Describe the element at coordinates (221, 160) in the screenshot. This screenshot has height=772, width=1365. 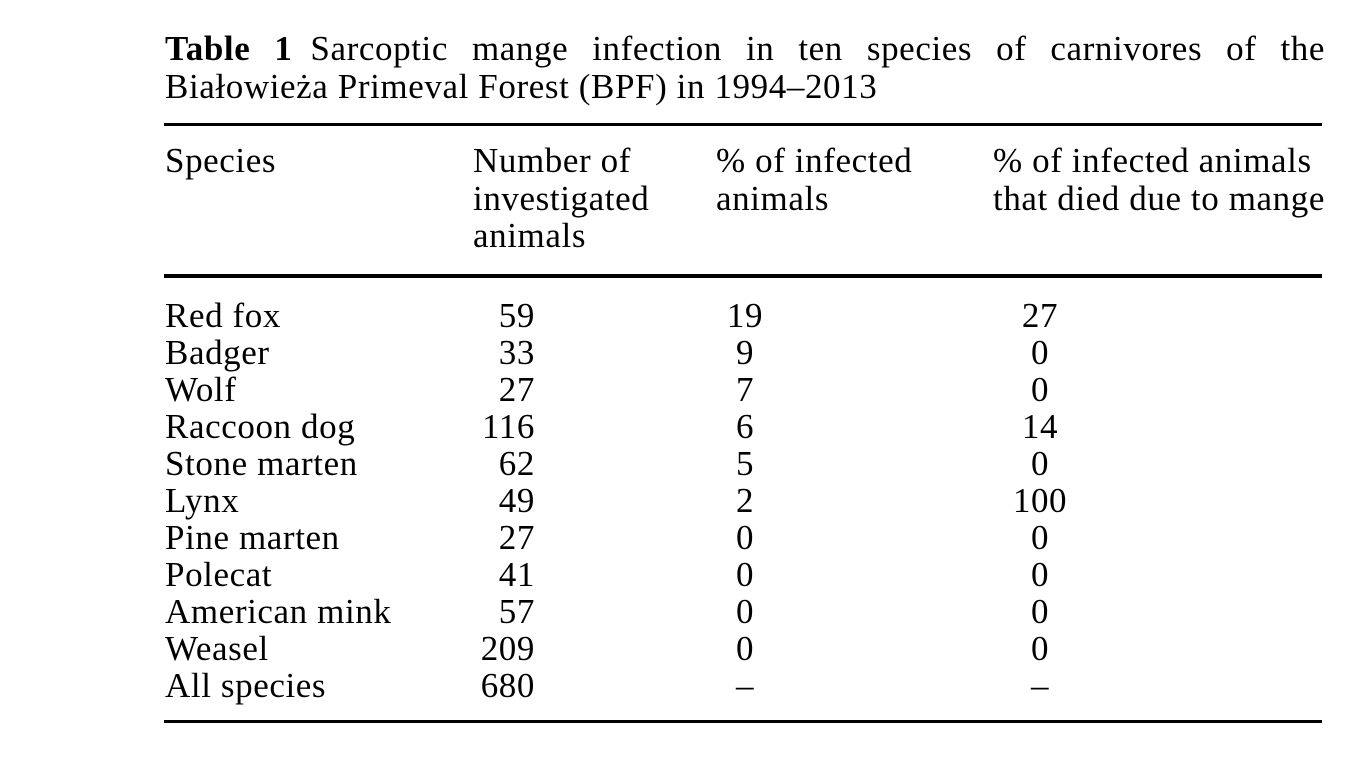
I see `column-header-species: Species` at that location.